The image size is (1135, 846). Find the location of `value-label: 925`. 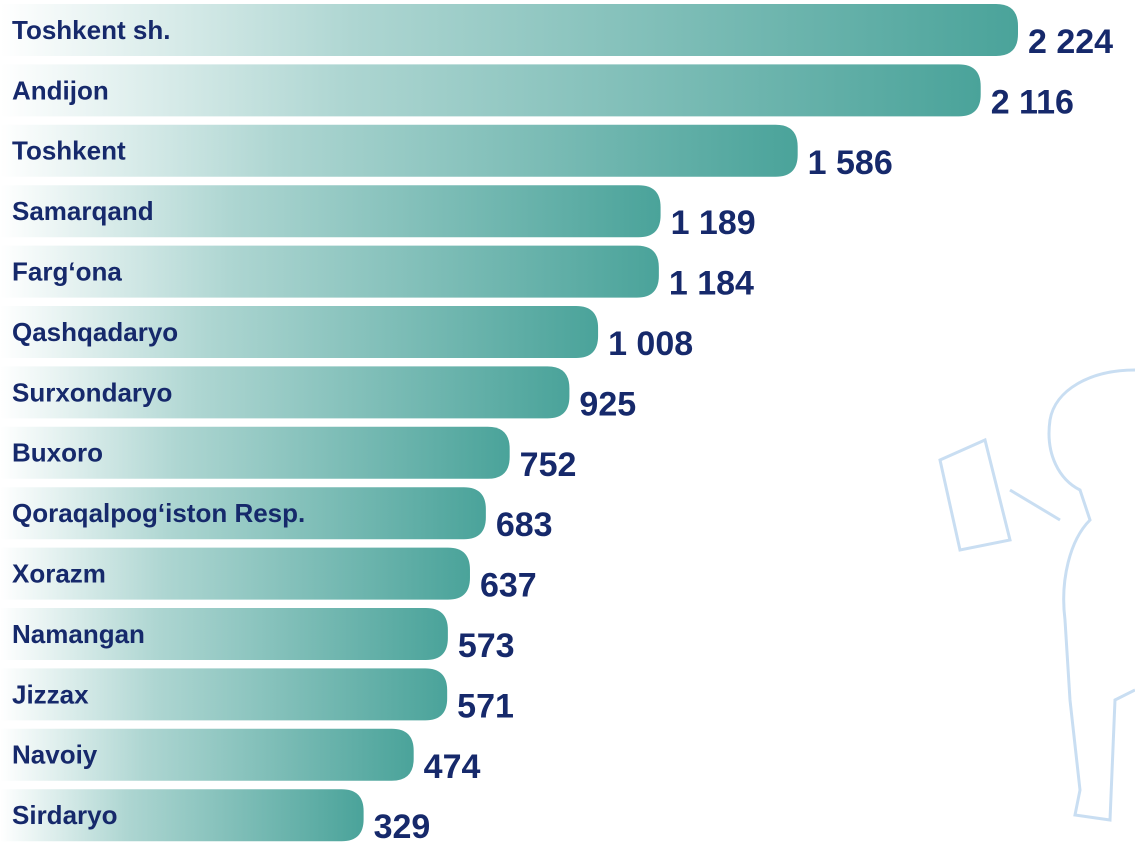

value-label: 925 is located at coordinates (607, 404).